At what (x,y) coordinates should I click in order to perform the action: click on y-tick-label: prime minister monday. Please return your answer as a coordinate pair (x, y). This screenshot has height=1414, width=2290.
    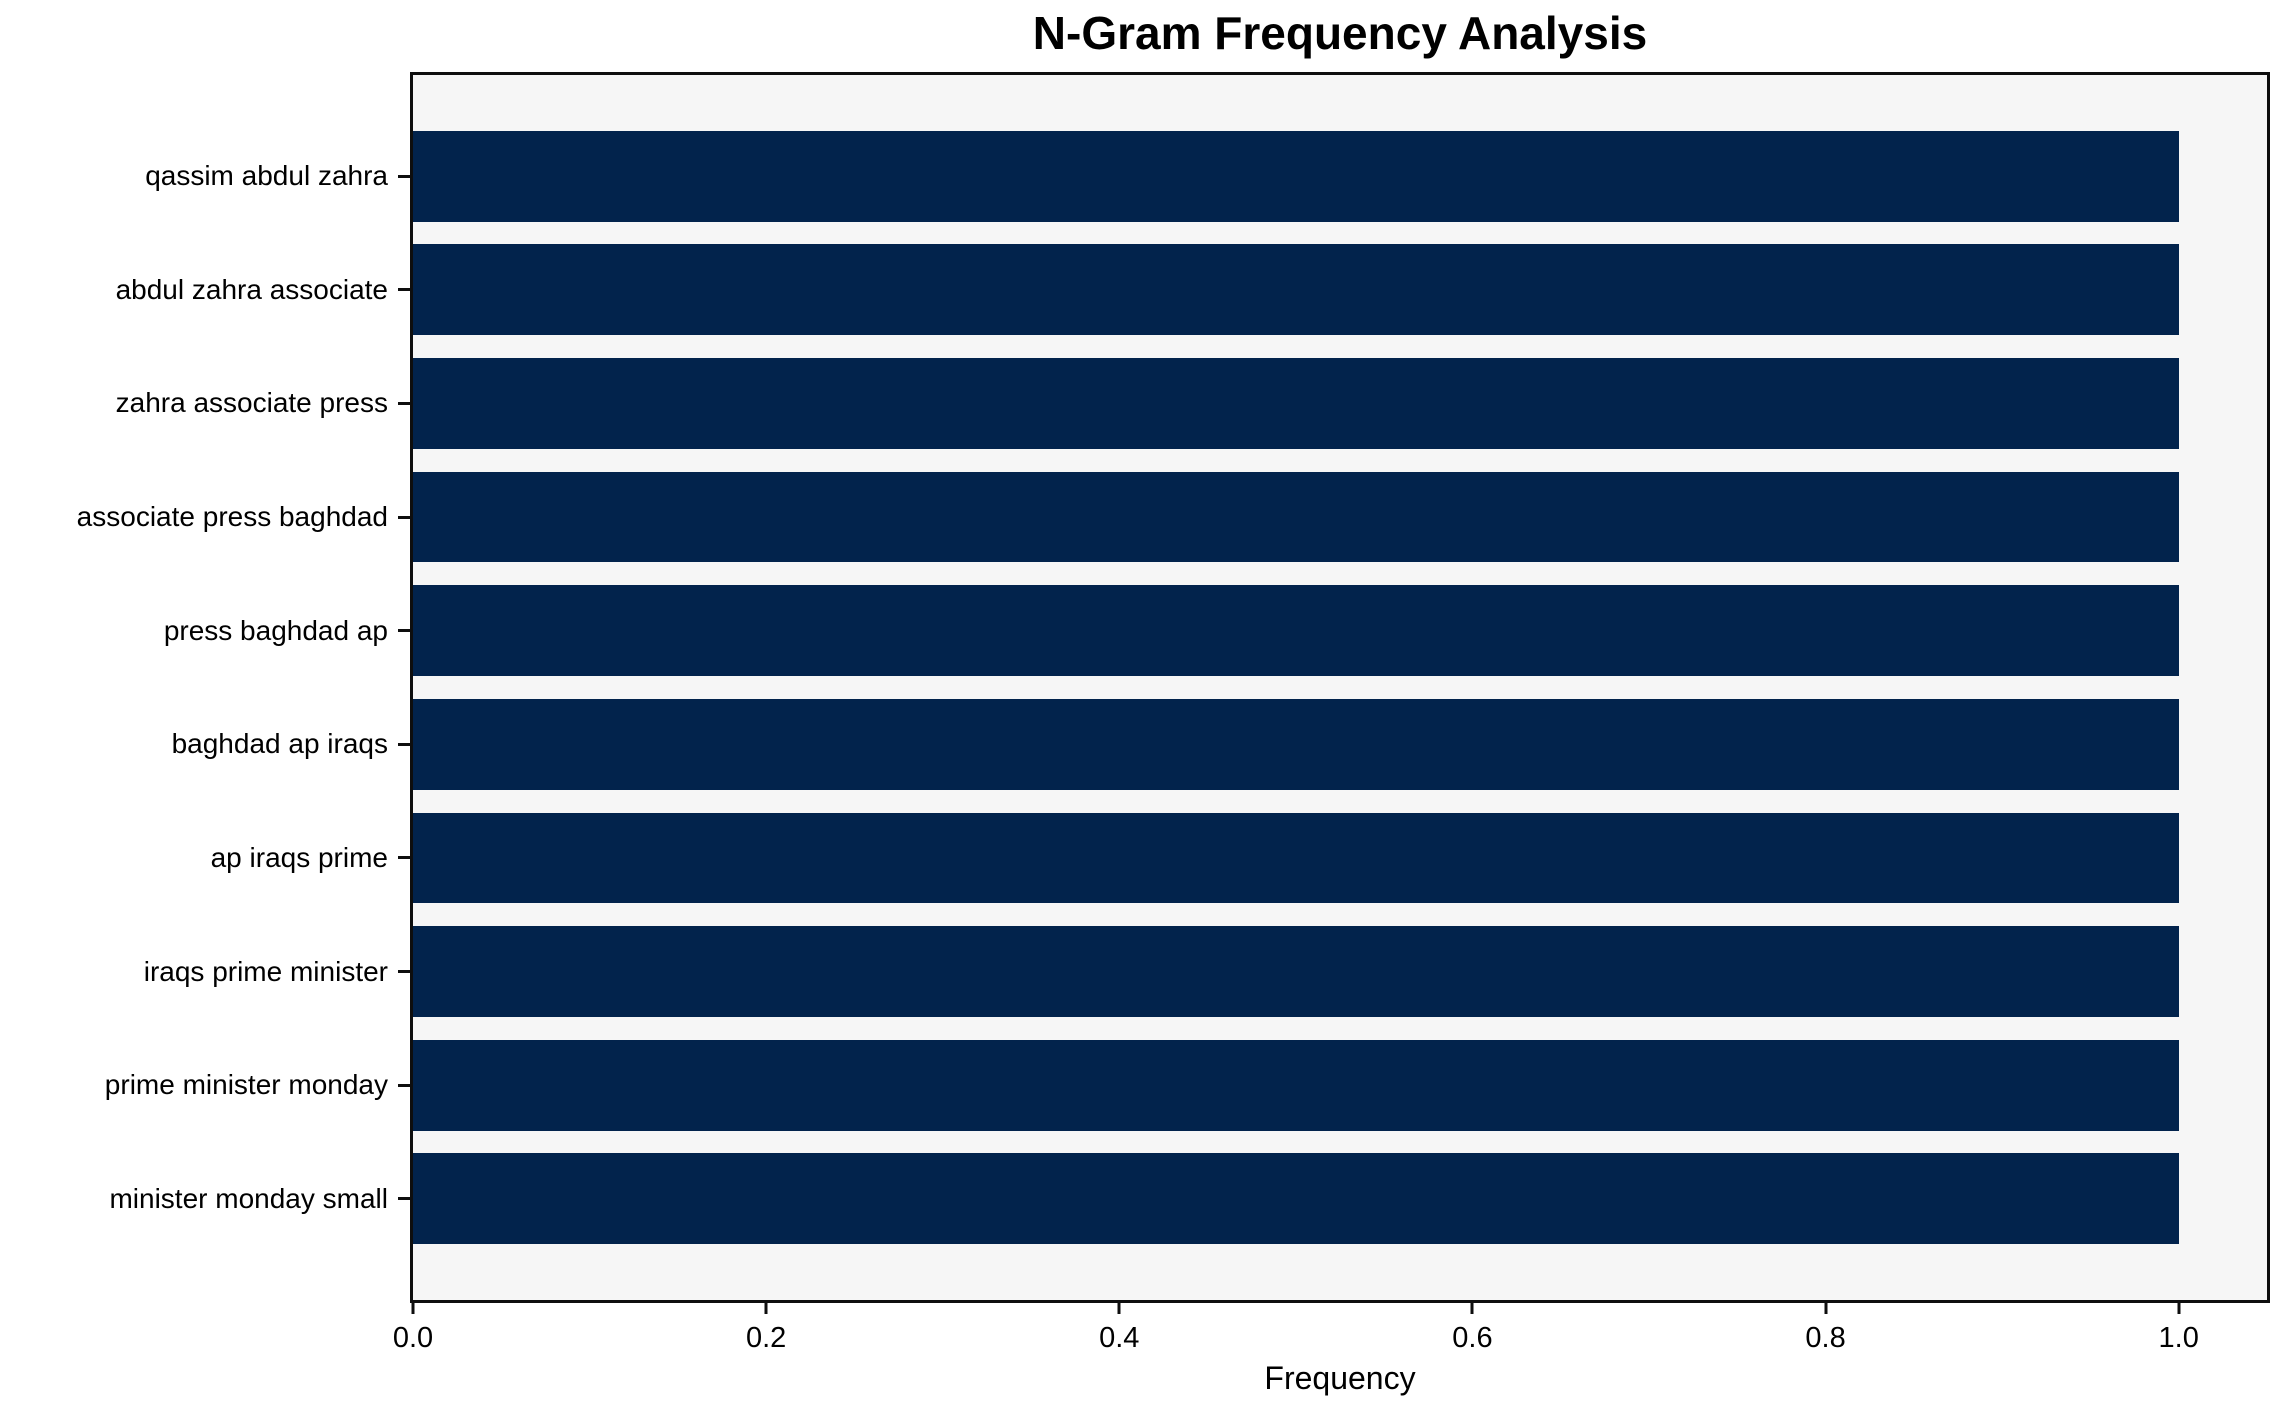
    Looking at the image, I should click on (246, 1085).